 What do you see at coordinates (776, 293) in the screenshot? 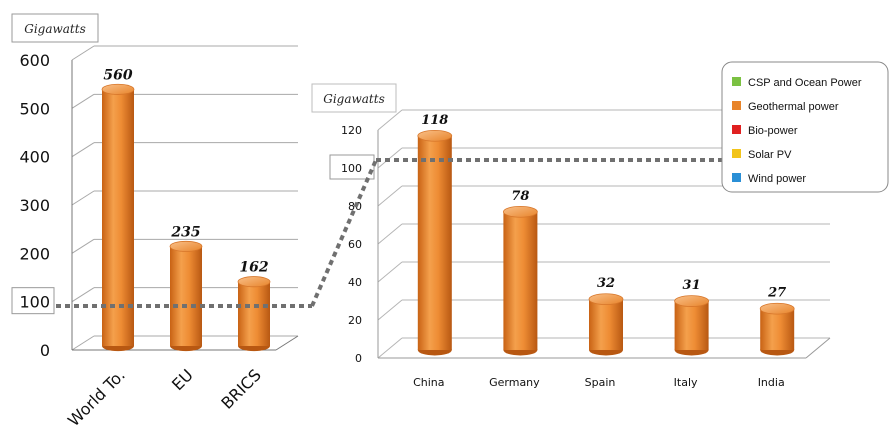
I see `right-data-label-4: 27` at bounding box center [776, 293].